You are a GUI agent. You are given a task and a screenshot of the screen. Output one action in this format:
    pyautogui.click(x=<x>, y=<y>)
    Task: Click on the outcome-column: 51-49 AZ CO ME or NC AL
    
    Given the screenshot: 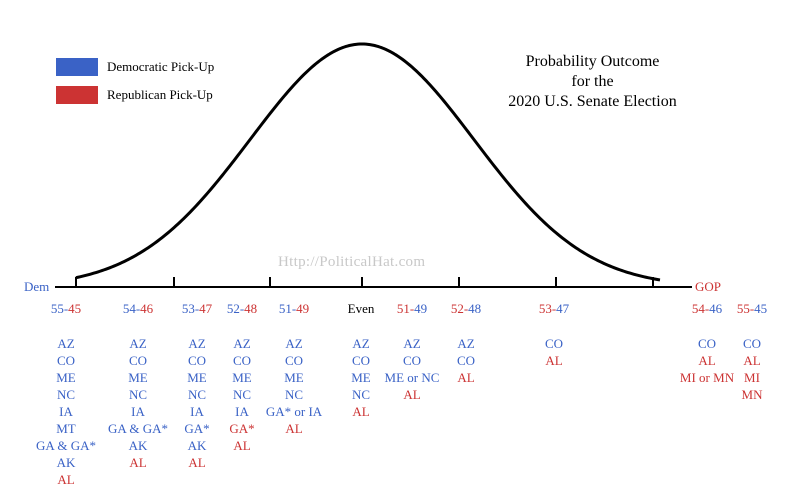 What is the action you would take?
    pyautogui.click(x=412, y=351)
    